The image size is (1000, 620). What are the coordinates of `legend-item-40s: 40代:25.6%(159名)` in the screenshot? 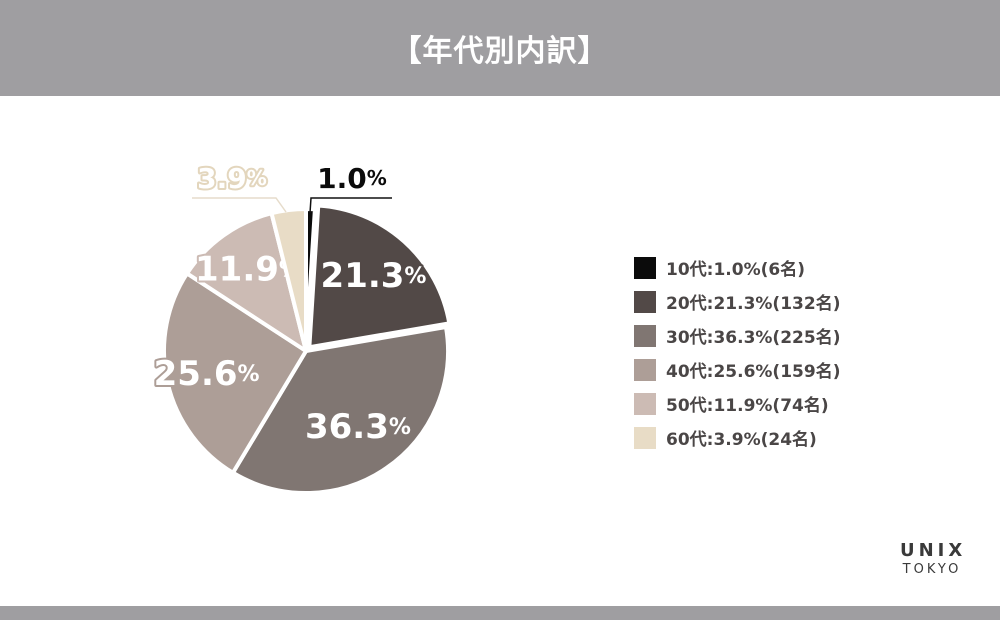 It's located at (737, 370).